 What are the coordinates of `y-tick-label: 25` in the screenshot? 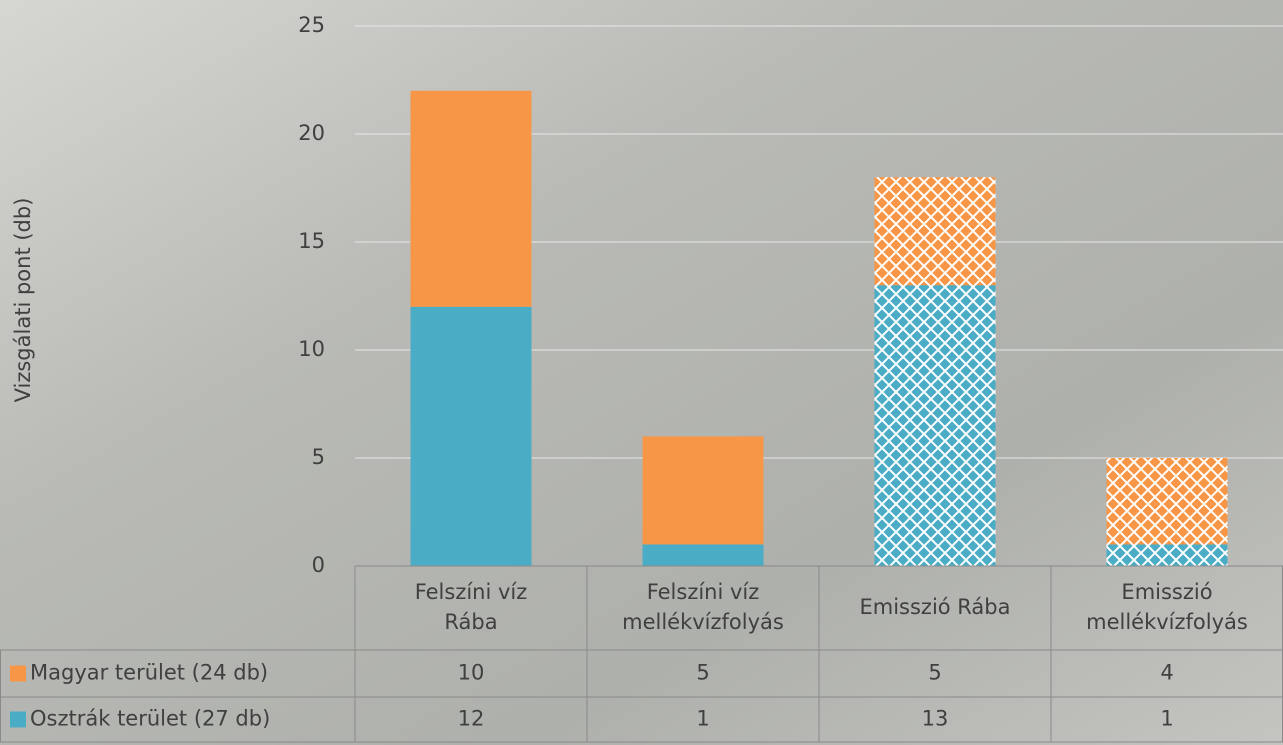 It's located at (311, 25).